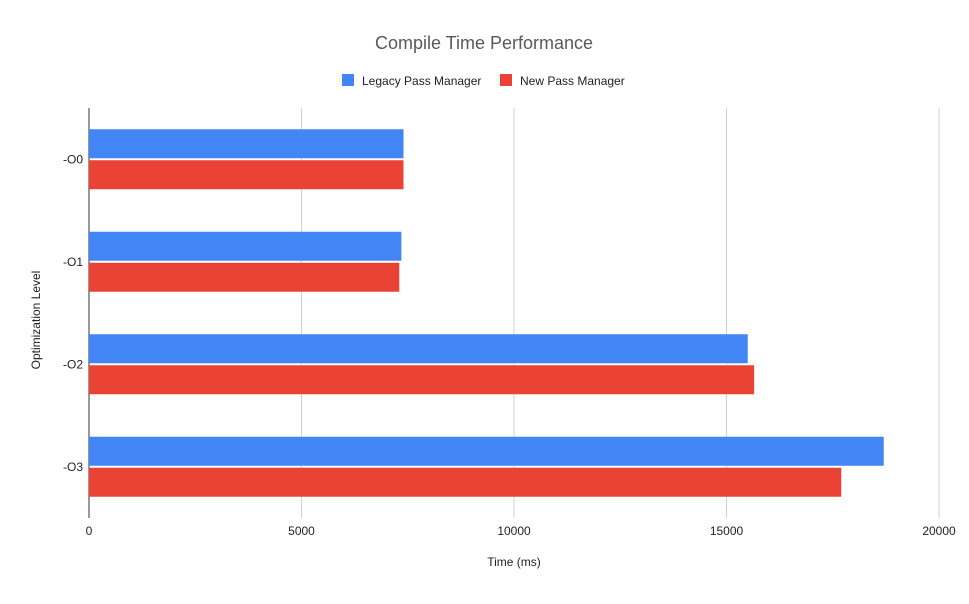 The width and height of the screenshot is (969, 604). Describe the element at coordinates (244, 277) in the screenshot. I see `bar-new-o1` at that location.